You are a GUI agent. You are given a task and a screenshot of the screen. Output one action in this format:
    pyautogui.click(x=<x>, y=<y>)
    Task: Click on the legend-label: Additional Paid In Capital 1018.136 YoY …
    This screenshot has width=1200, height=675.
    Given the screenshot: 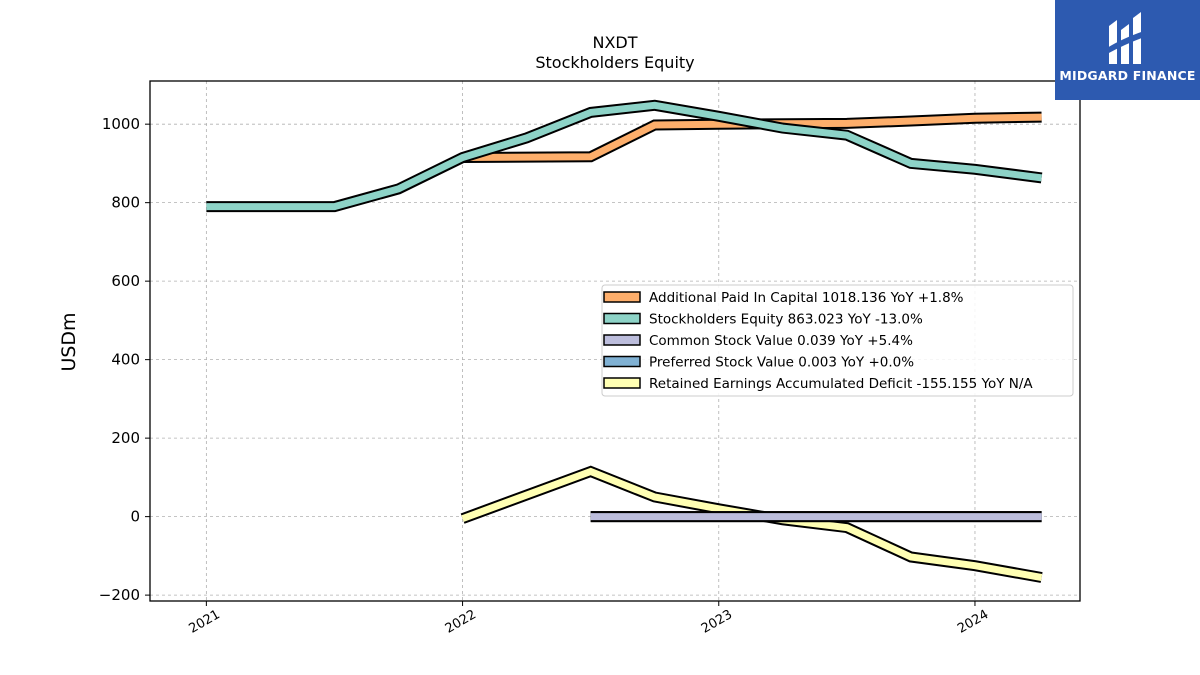 What is the action you would take?
    pyautogui.click(x=806, y=298)
    